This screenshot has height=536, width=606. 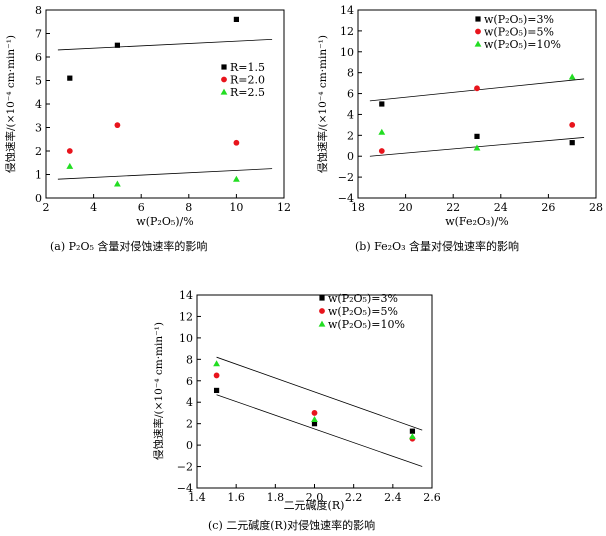 I want to click on x-tick-label: 2.6, so click(x=432, y=497).